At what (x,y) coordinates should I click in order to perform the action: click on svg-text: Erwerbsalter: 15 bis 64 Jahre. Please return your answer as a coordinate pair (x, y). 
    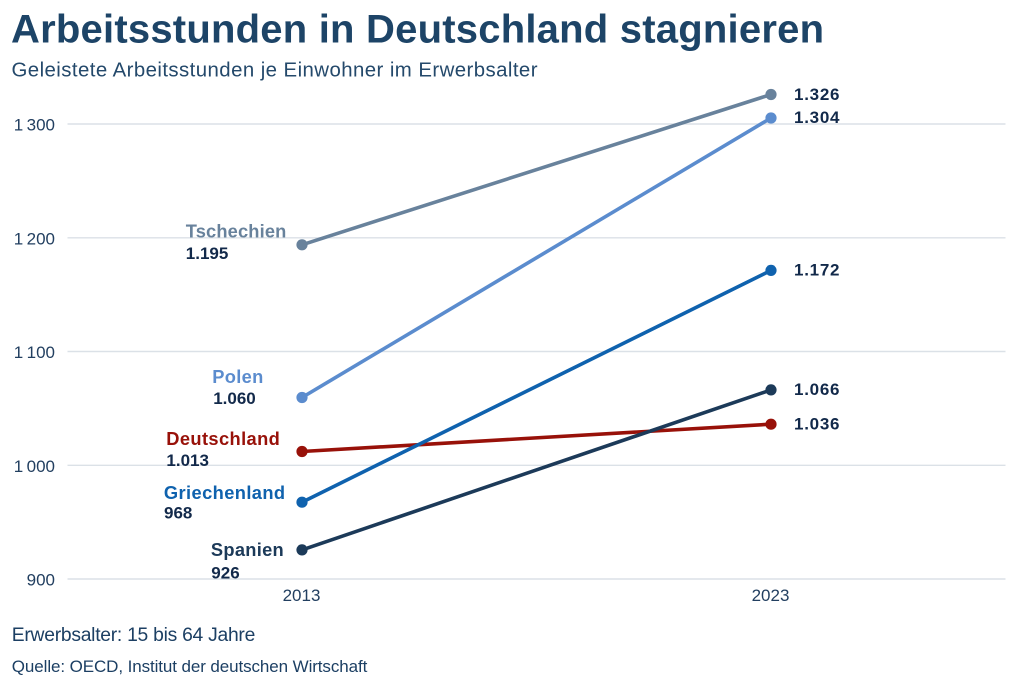
    Looking at the image, I should click on (134, 635).